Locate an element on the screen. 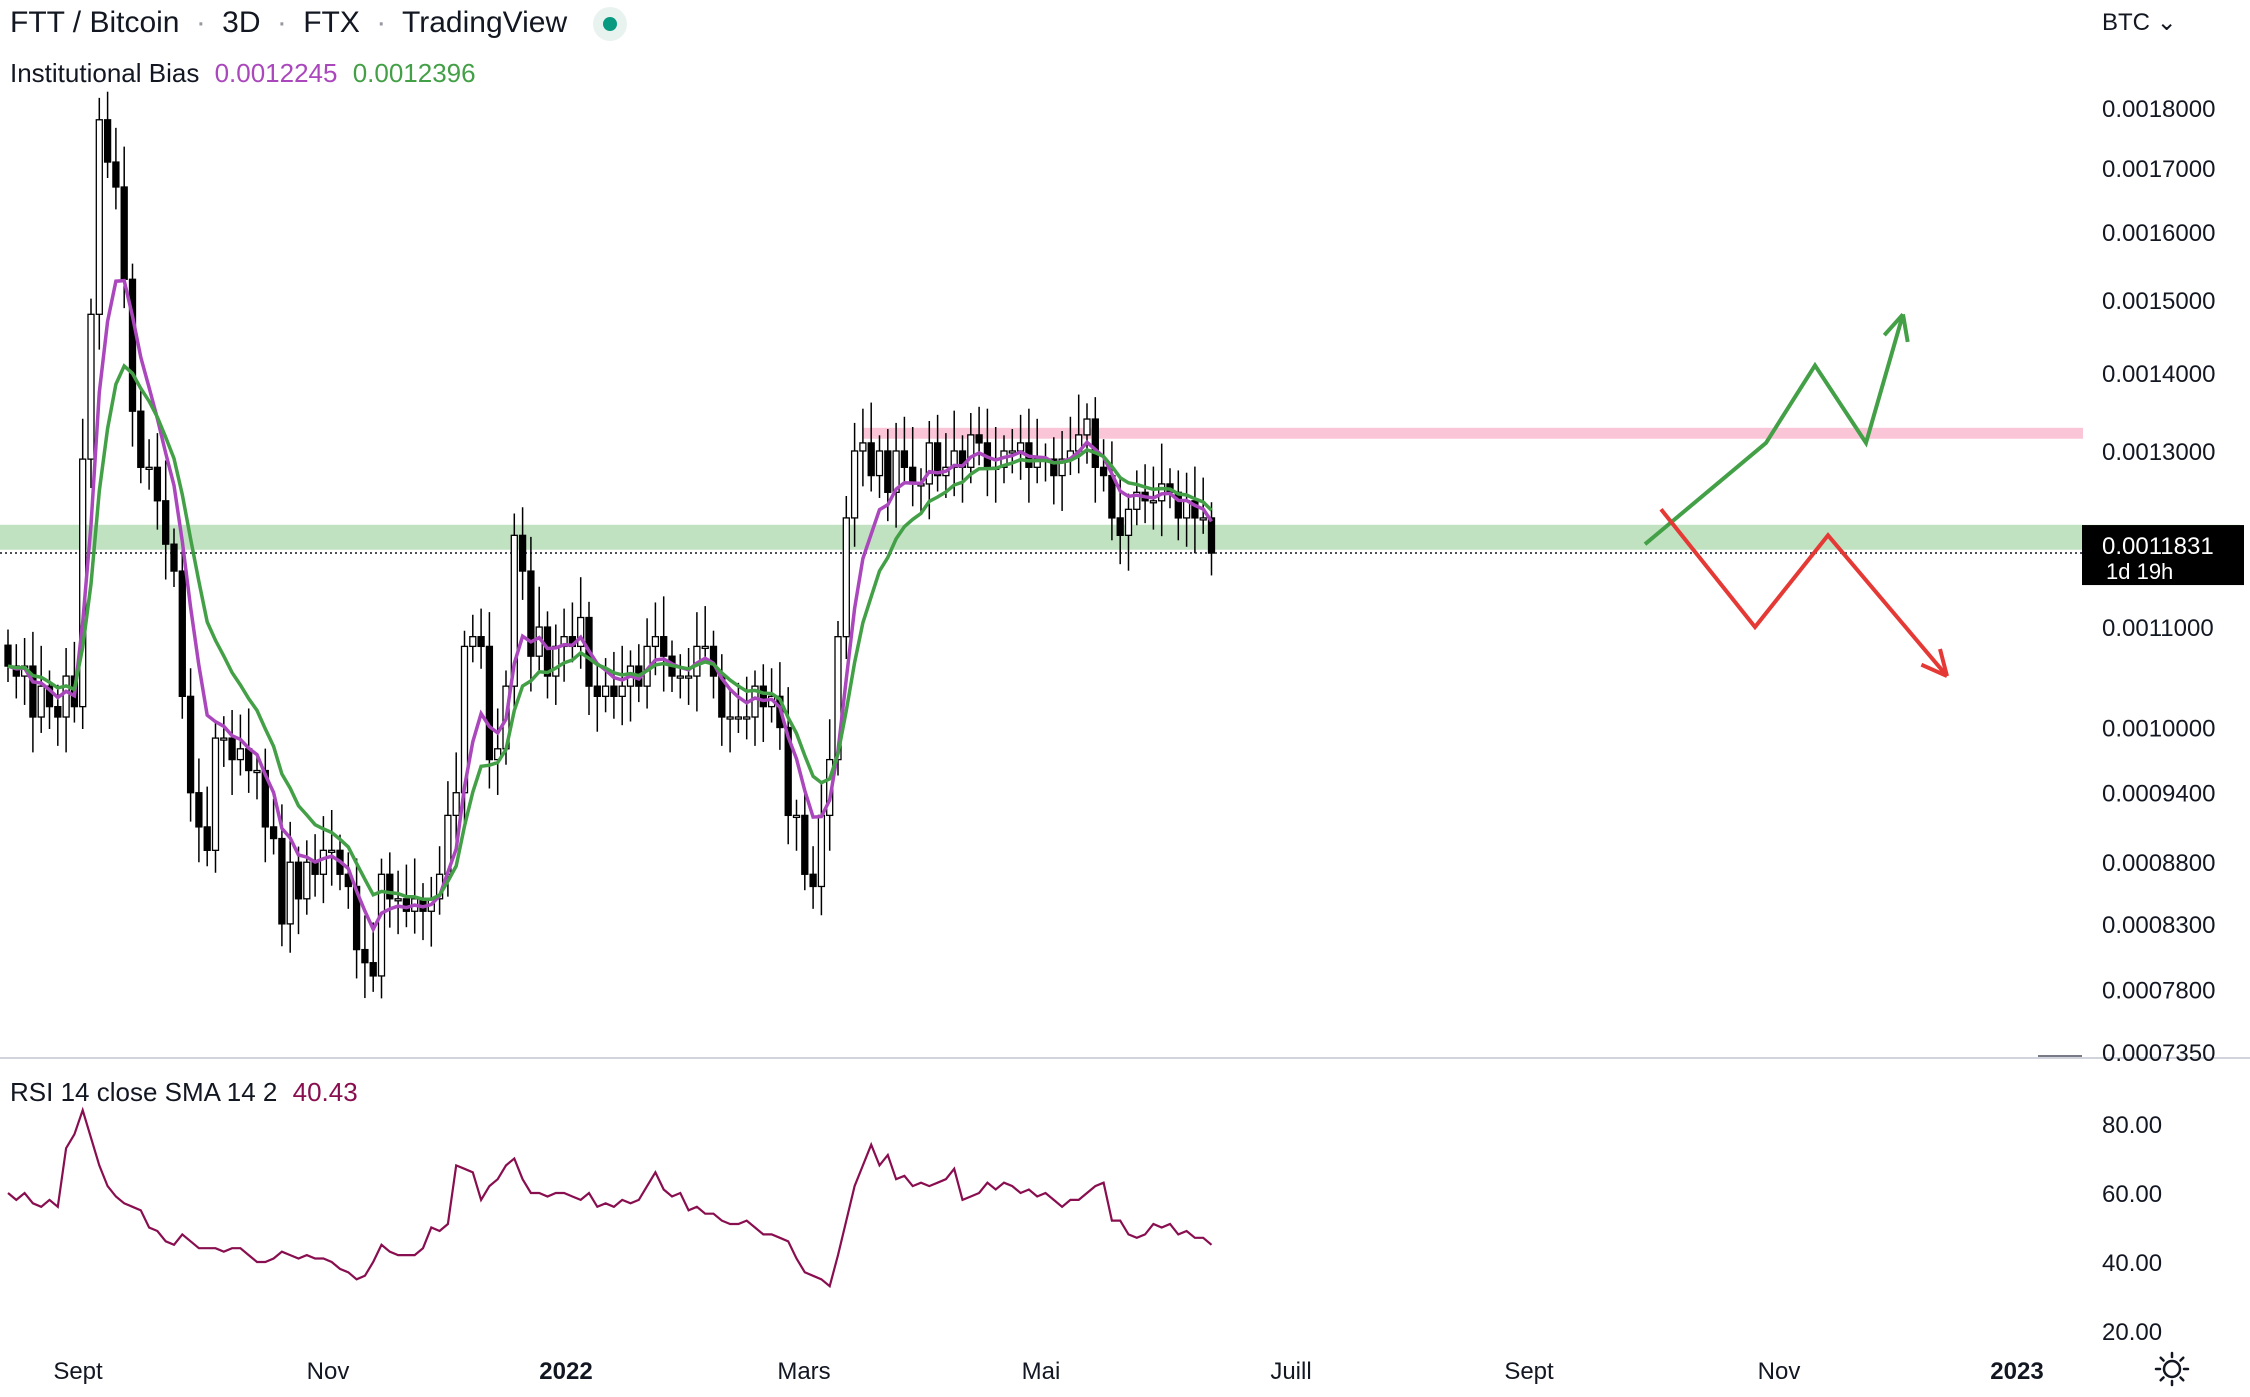  indicator-name: Institutional Bias is located at coordinates (105, 73).